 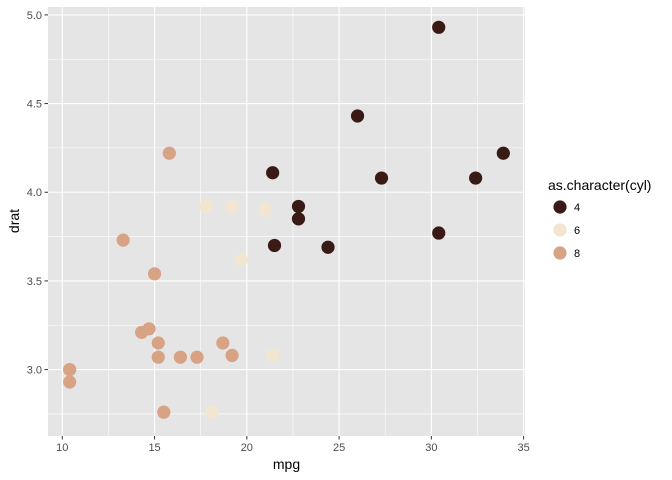 I want to click on x-axis-title: mpg, so click(x=286, y=464).